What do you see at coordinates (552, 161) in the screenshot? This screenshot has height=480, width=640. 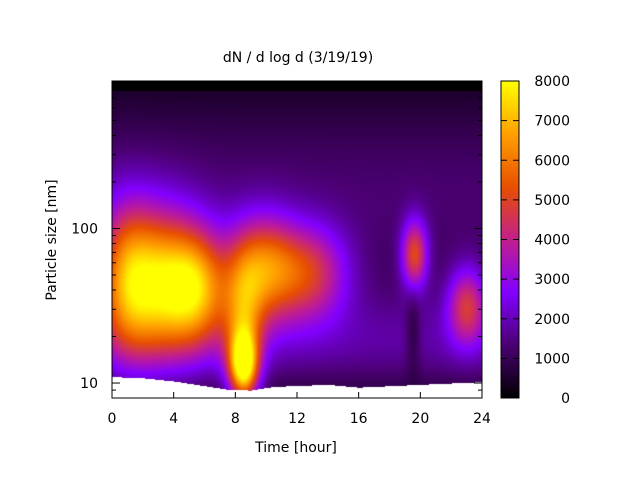 I see `colorbar-tick-label: 6000` at bounding box center [552, 161].